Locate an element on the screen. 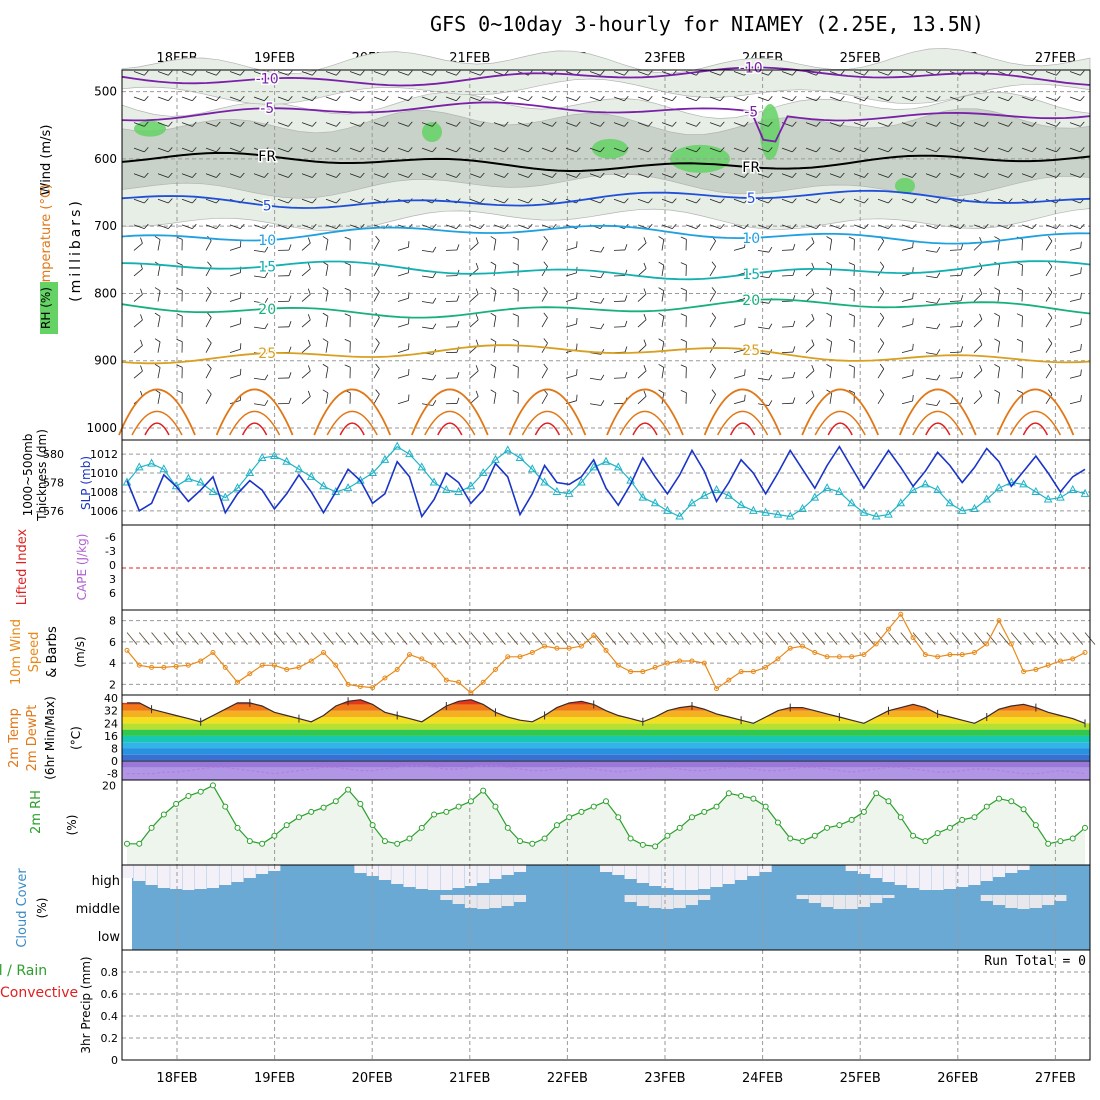 The height and width of the screenshot is (1100, 1100). slp-line is located at coordinates (606, 482).